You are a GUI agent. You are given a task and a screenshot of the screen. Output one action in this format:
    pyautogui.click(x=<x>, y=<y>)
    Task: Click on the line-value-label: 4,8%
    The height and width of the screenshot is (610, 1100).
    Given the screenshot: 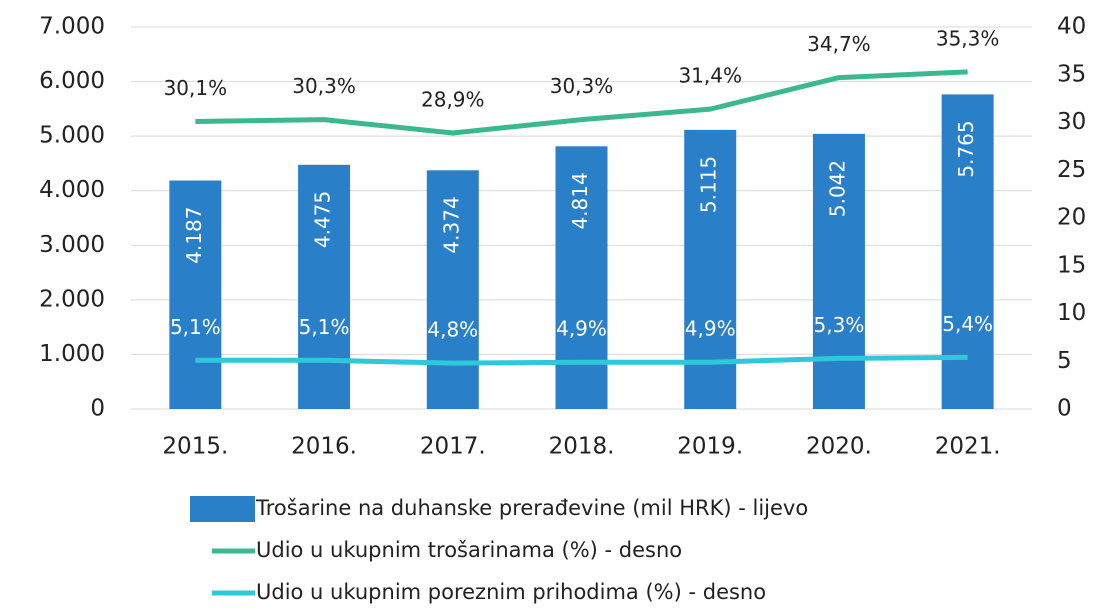 What is the action you would take?
    pyautogui.click(x=452, y=330)
    